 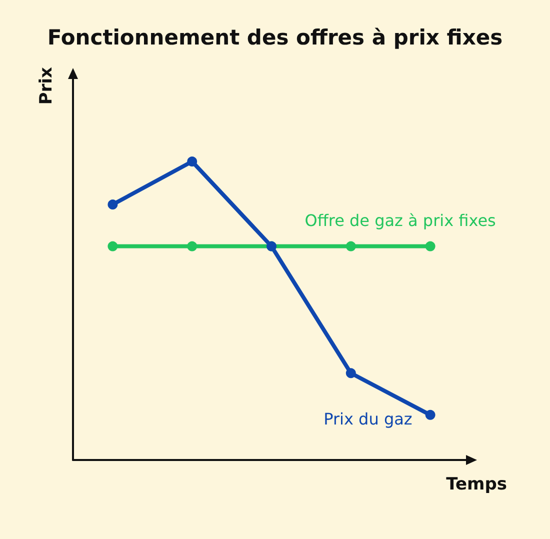 I want to click on series-label: Offre de gaz à prix fixes, so click(x=400, y=220).